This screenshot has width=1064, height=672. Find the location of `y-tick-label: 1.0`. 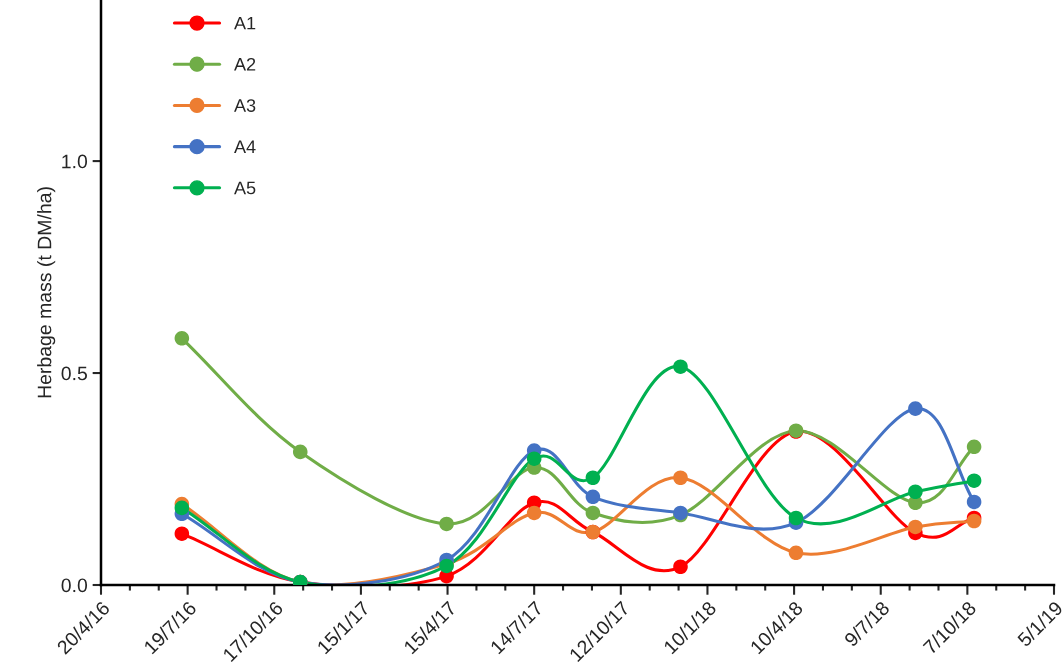

y-tick-label: 1.0 is located at coordinates (75, 161).